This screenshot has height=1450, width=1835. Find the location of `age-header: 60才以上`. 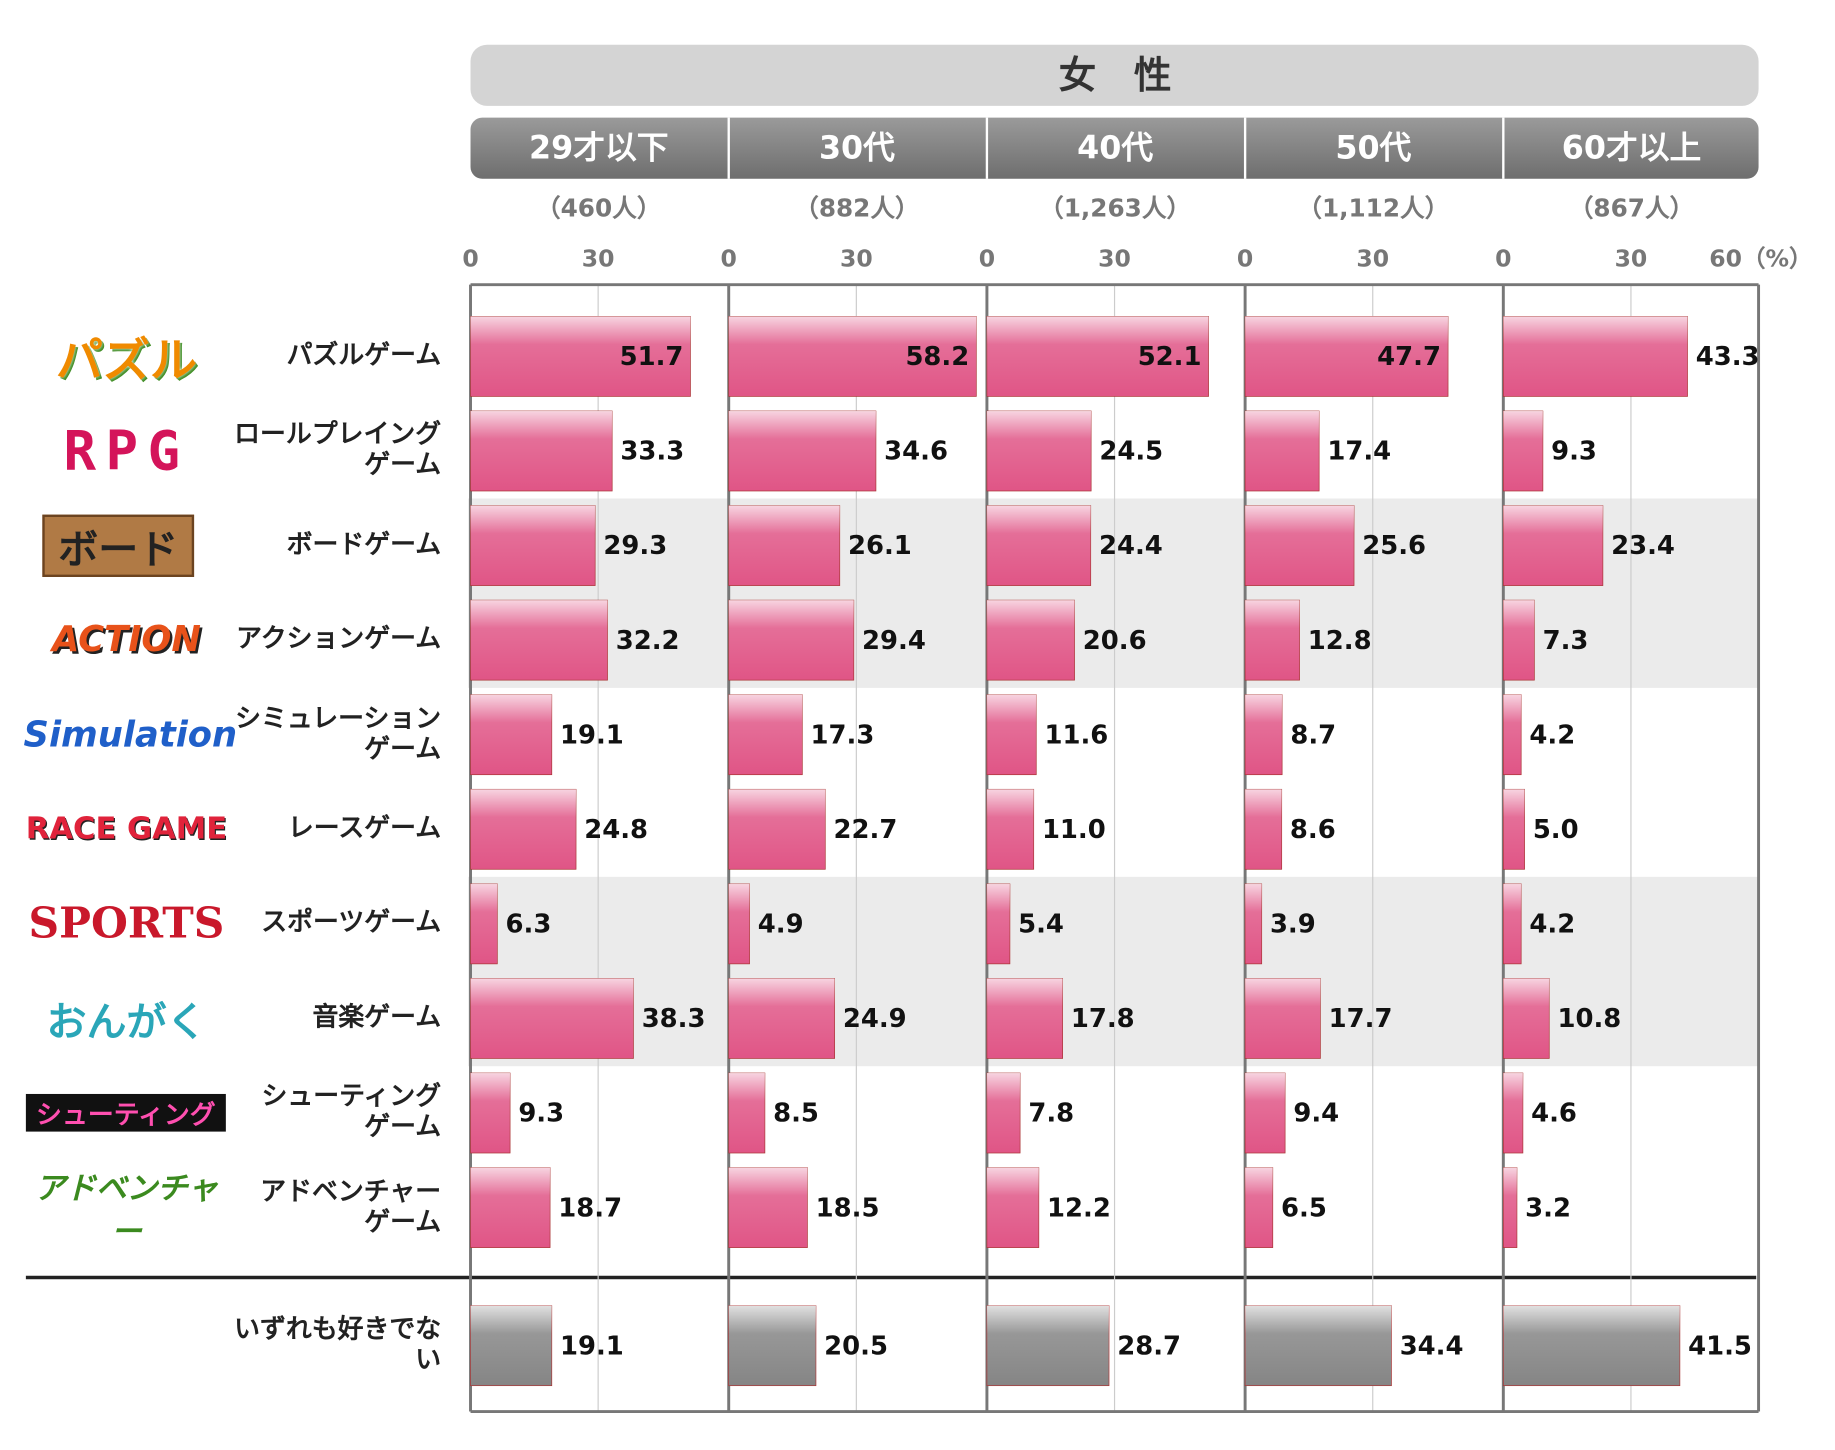

age-header: 60才以上 is located at coordinates (1631, 148).